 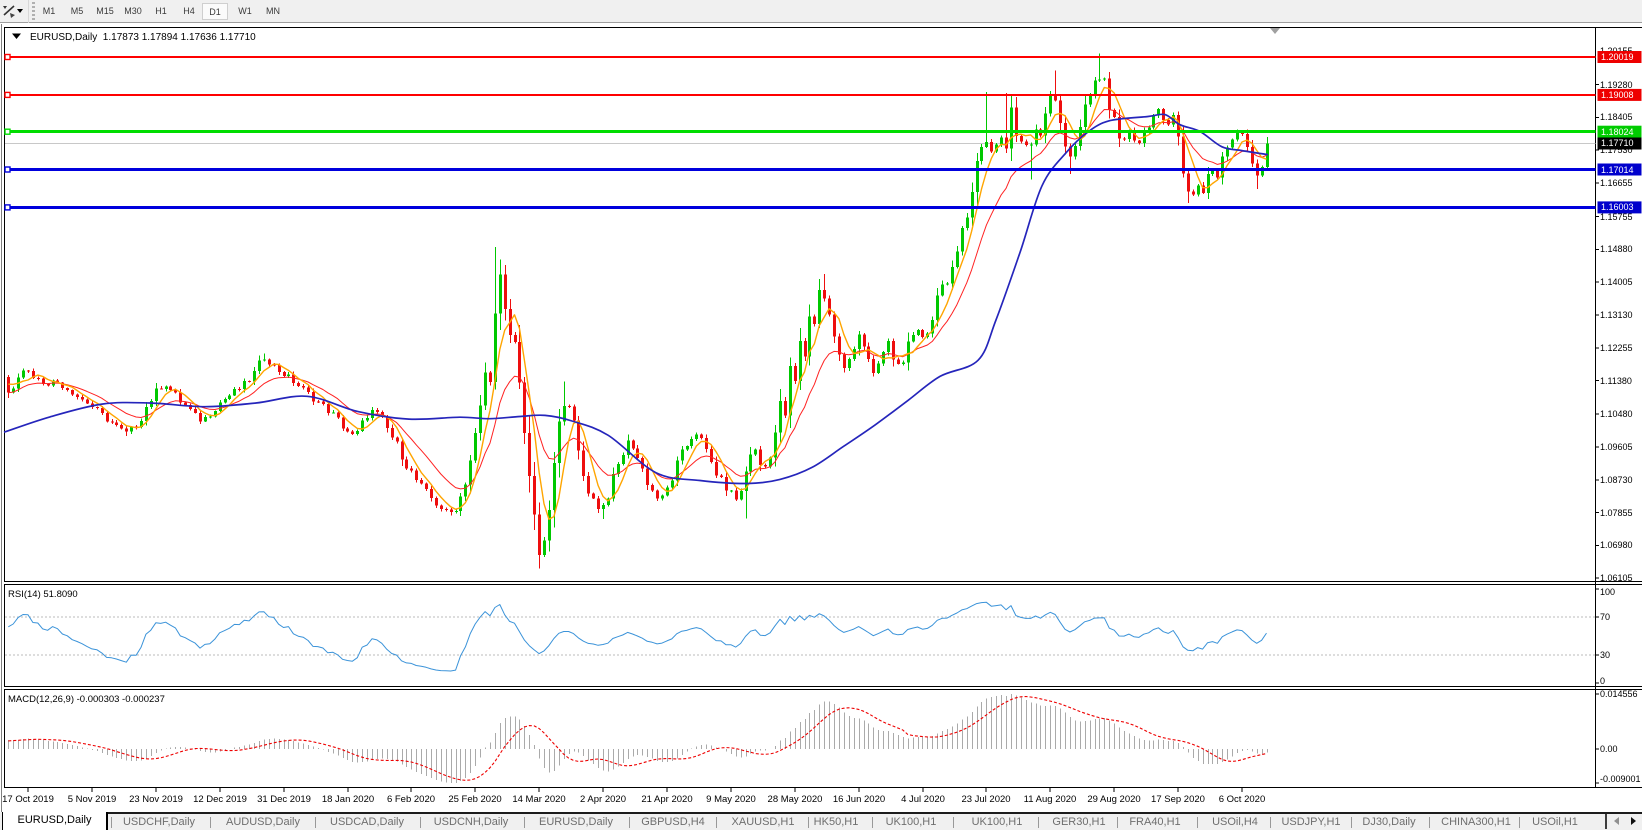 I want to click on svg-text: 1.15755, so click(x=1616, y=217).